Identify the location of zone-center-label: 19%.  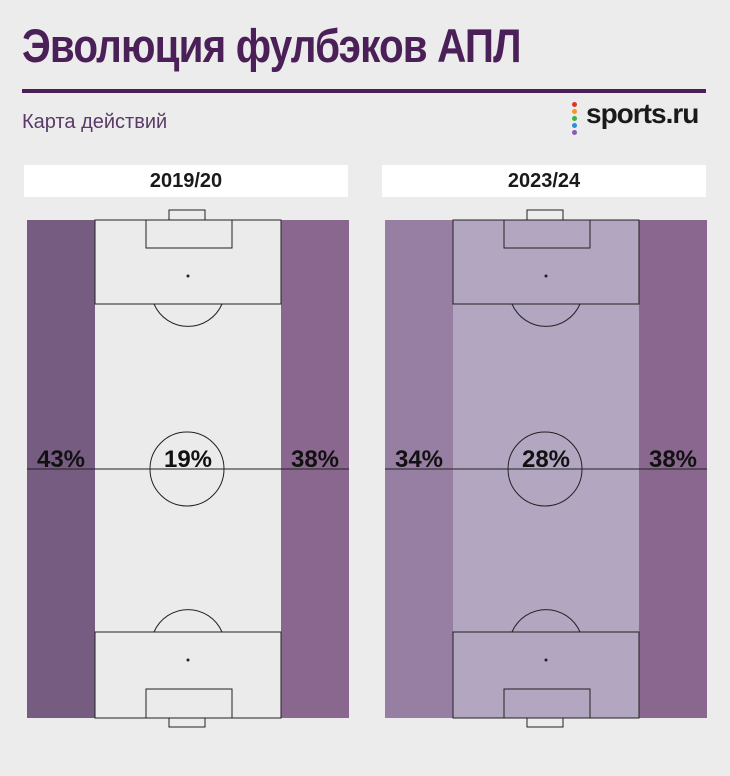
(188, 459).